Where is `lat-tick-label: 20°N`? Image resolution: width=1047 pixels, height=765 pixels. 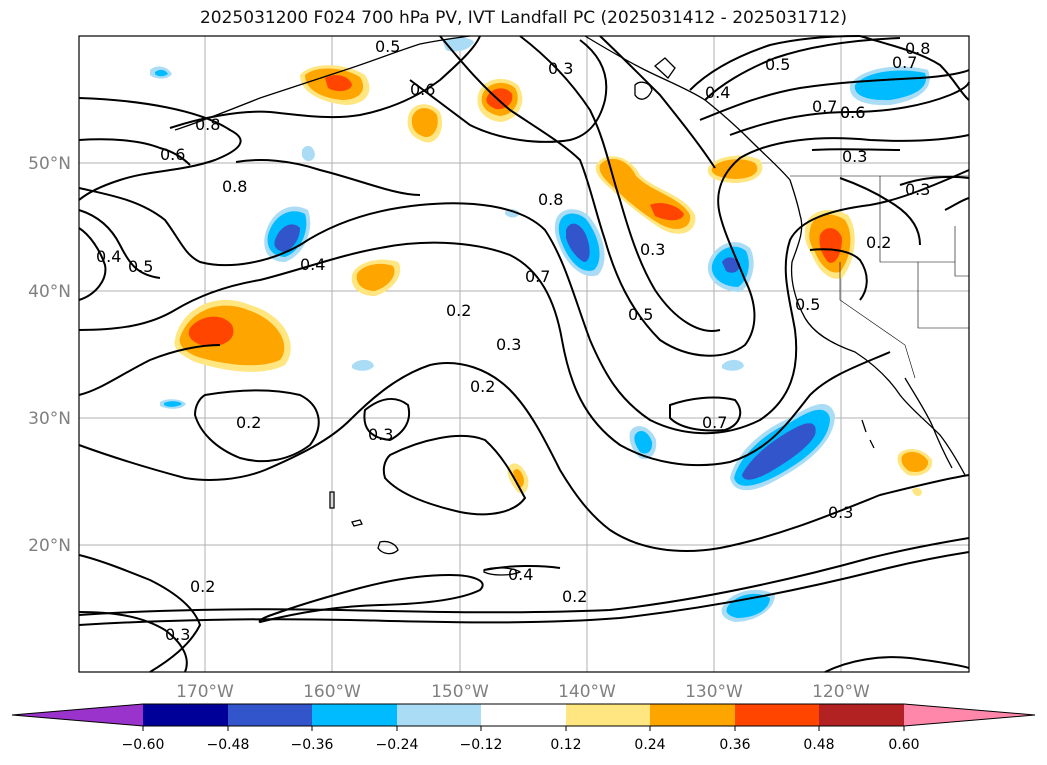 lat-tick-label: 20°N is located at coordinates (49, 546).